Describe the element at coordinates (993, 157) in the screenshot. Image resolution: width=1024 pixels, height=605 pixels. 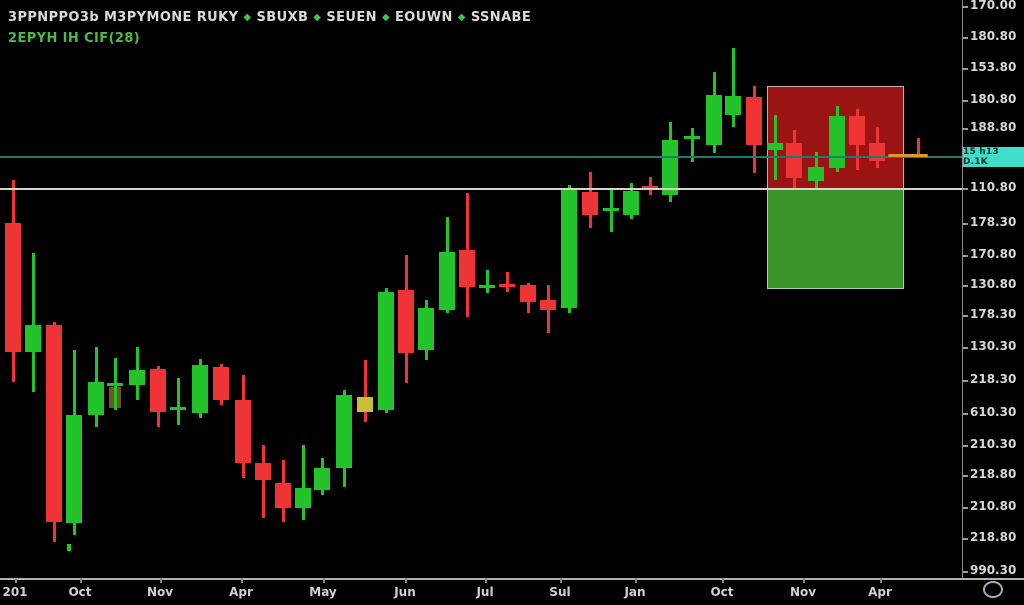
I see `current-price-label: 15 h13 D.1K` at that location.